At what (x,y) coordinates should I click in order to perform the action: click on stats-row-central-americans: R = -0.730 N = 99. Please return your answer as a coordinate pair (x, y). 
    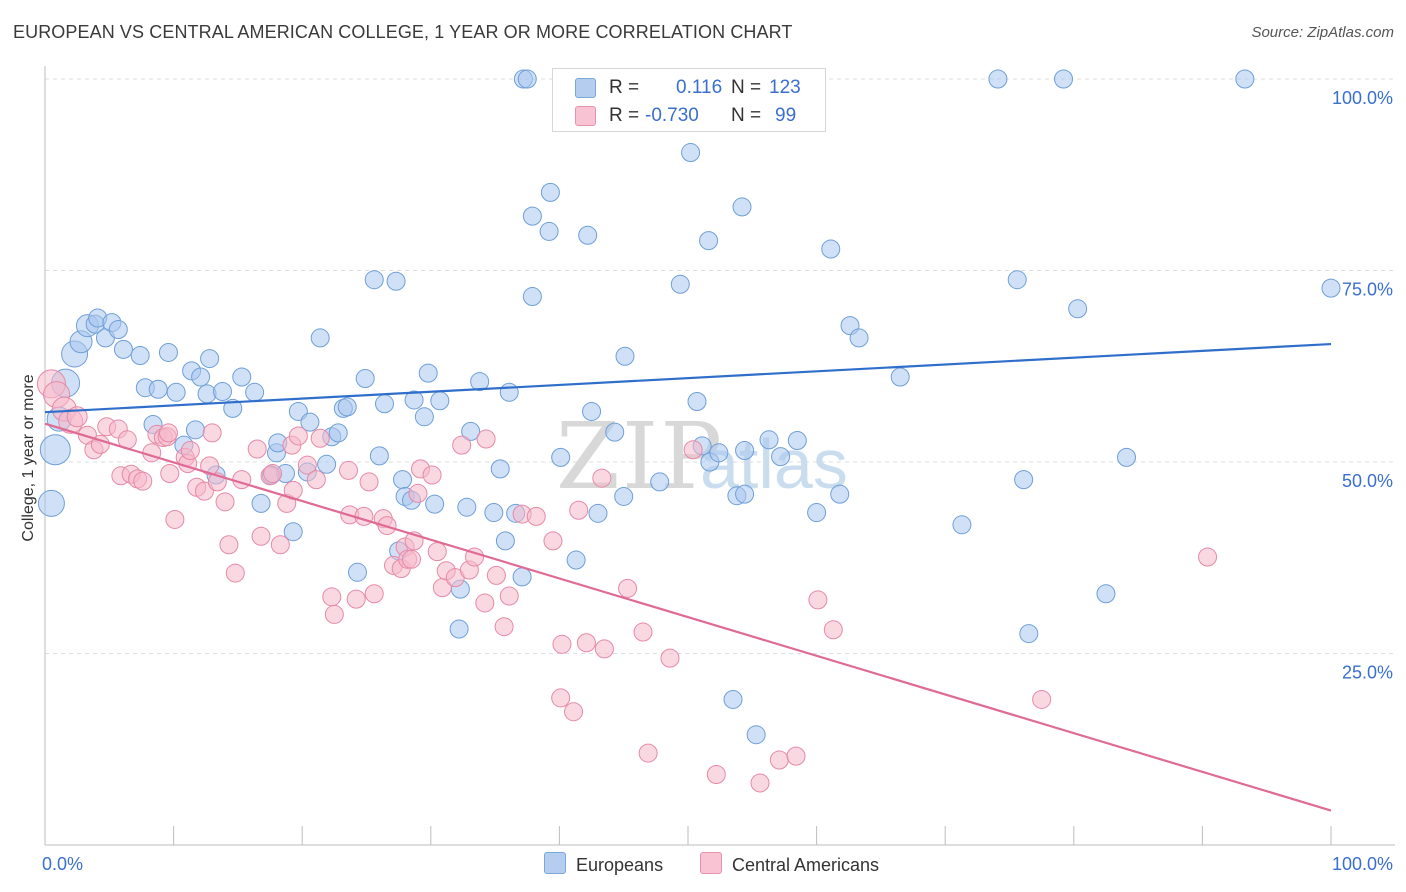
    Looking at the image, I should click on (689, 115).